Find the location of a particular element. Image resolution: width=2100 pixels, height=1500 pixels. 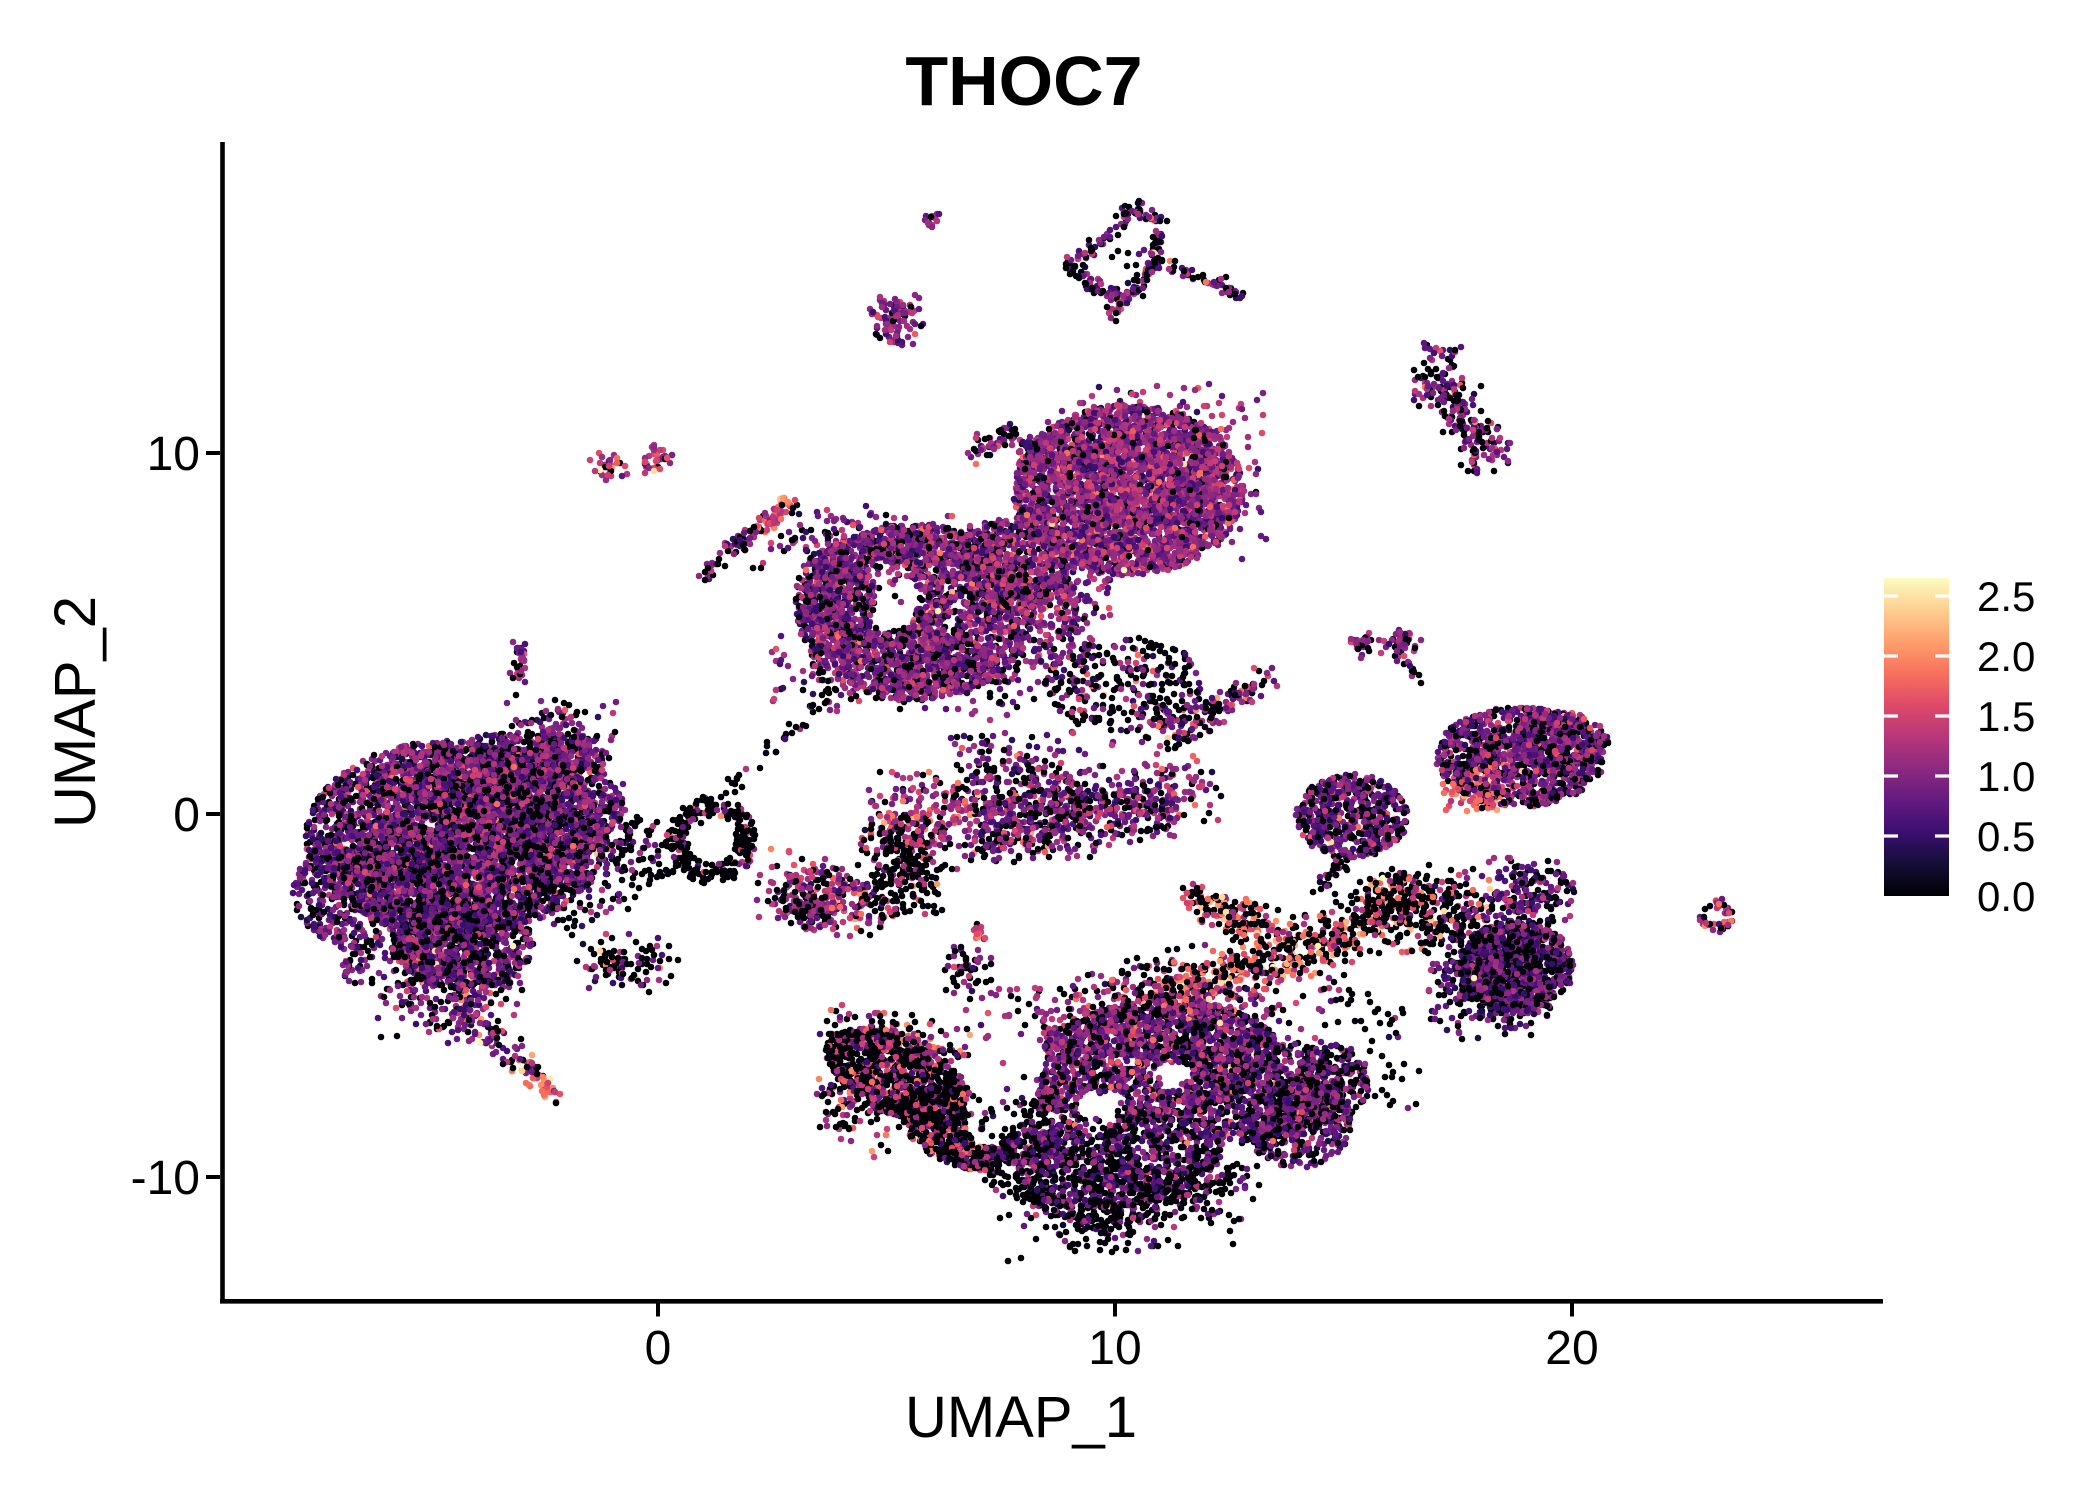

svg-text: 0.0 is located at coordinates (2006, 896).